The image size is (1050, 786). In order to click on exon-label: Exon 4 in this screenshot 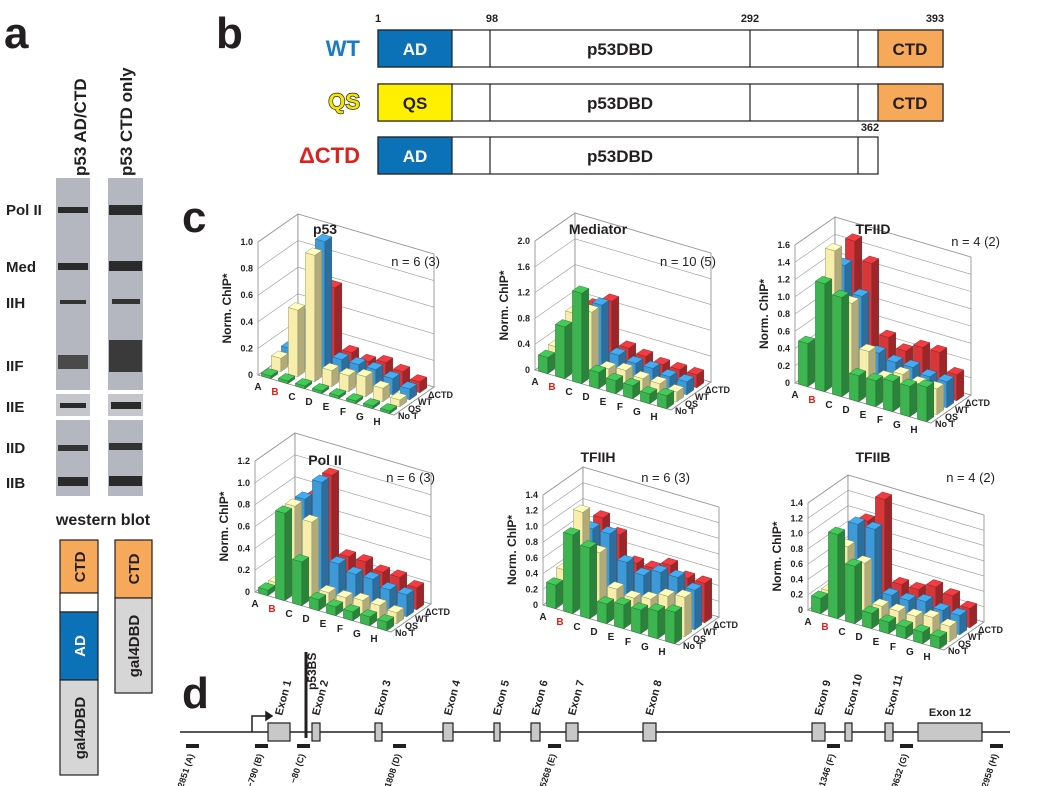, I will do `click(452, 697)`.